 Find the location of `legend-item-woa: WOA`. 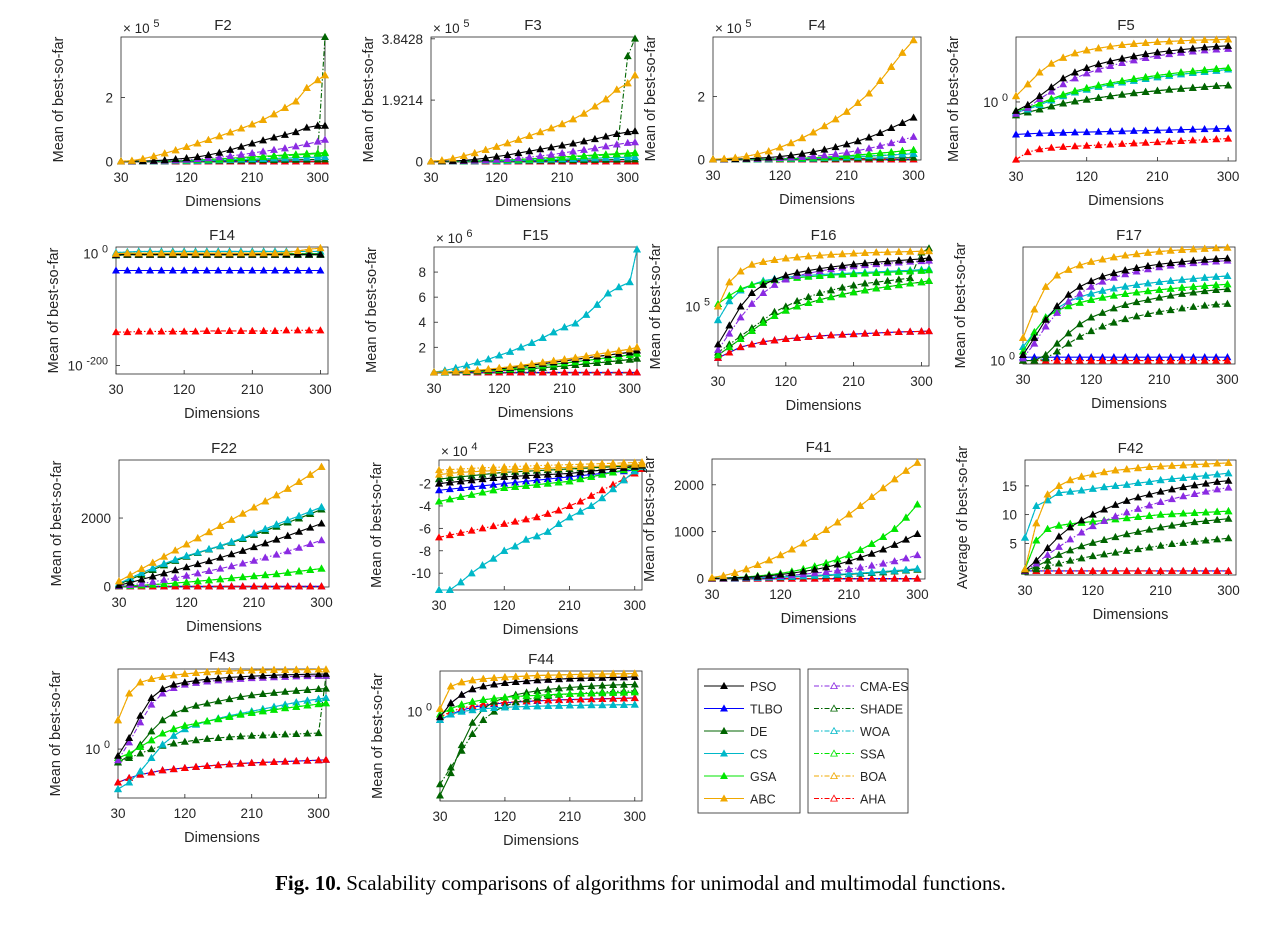

legend-item-woa: WOA is located at coordinates (852, 732).